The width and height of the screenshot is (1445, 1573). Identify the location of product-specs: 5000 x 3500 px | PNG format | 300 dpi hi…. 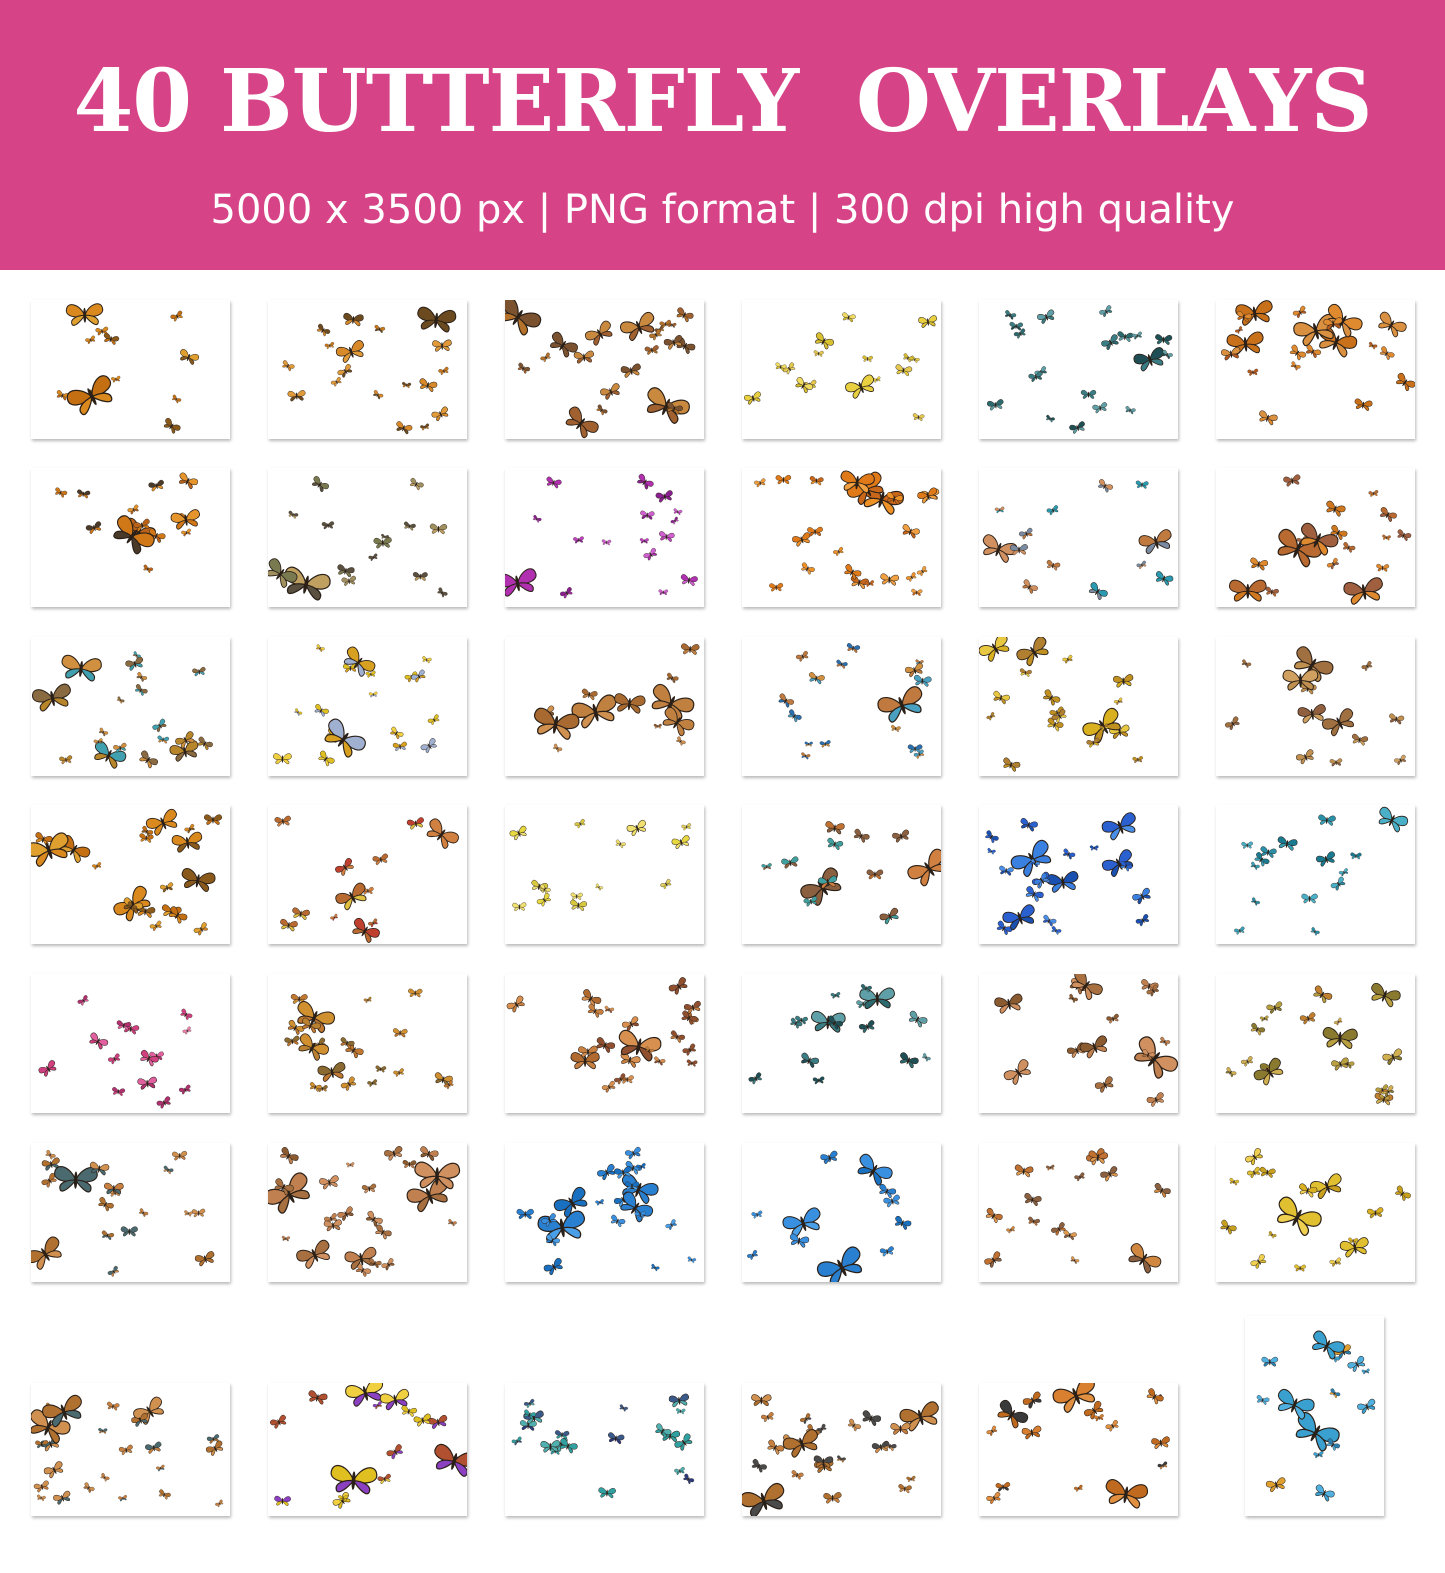
(722, 210).